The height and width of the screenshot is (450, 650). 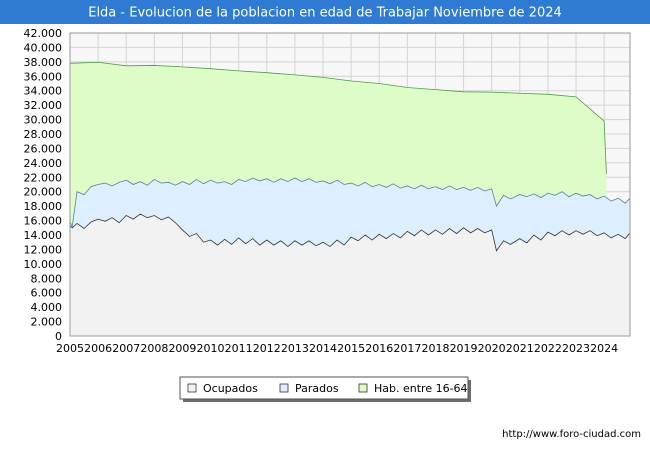 What do you see at coordinates (98, 348) in the screenshot?
I see `x-tick-label-1: 2006` at bounding box center [98, 348].